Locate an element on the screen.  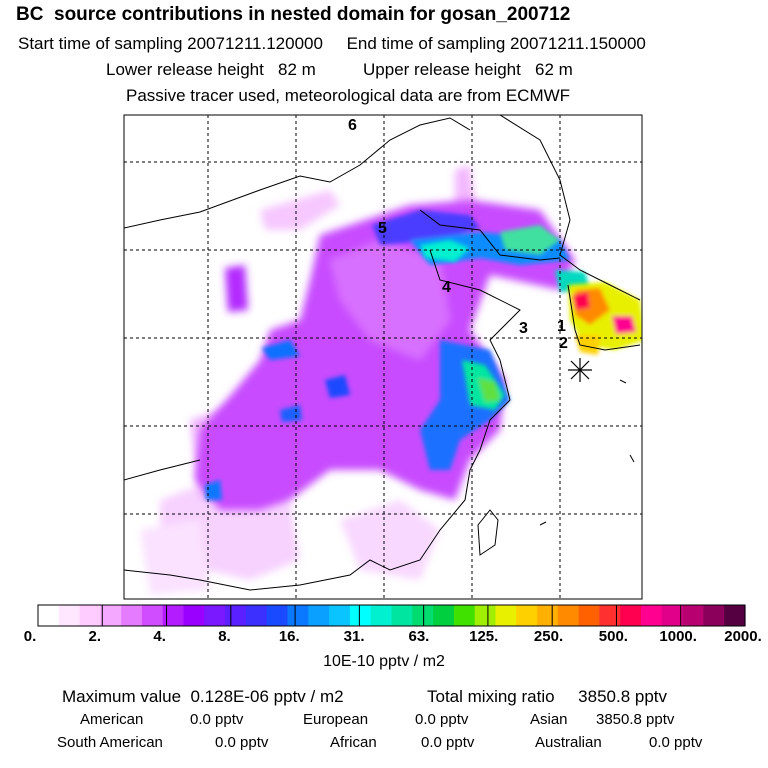
end-time-label: End time of sampling 20071211.150000 is located at coordinates (496, 43).